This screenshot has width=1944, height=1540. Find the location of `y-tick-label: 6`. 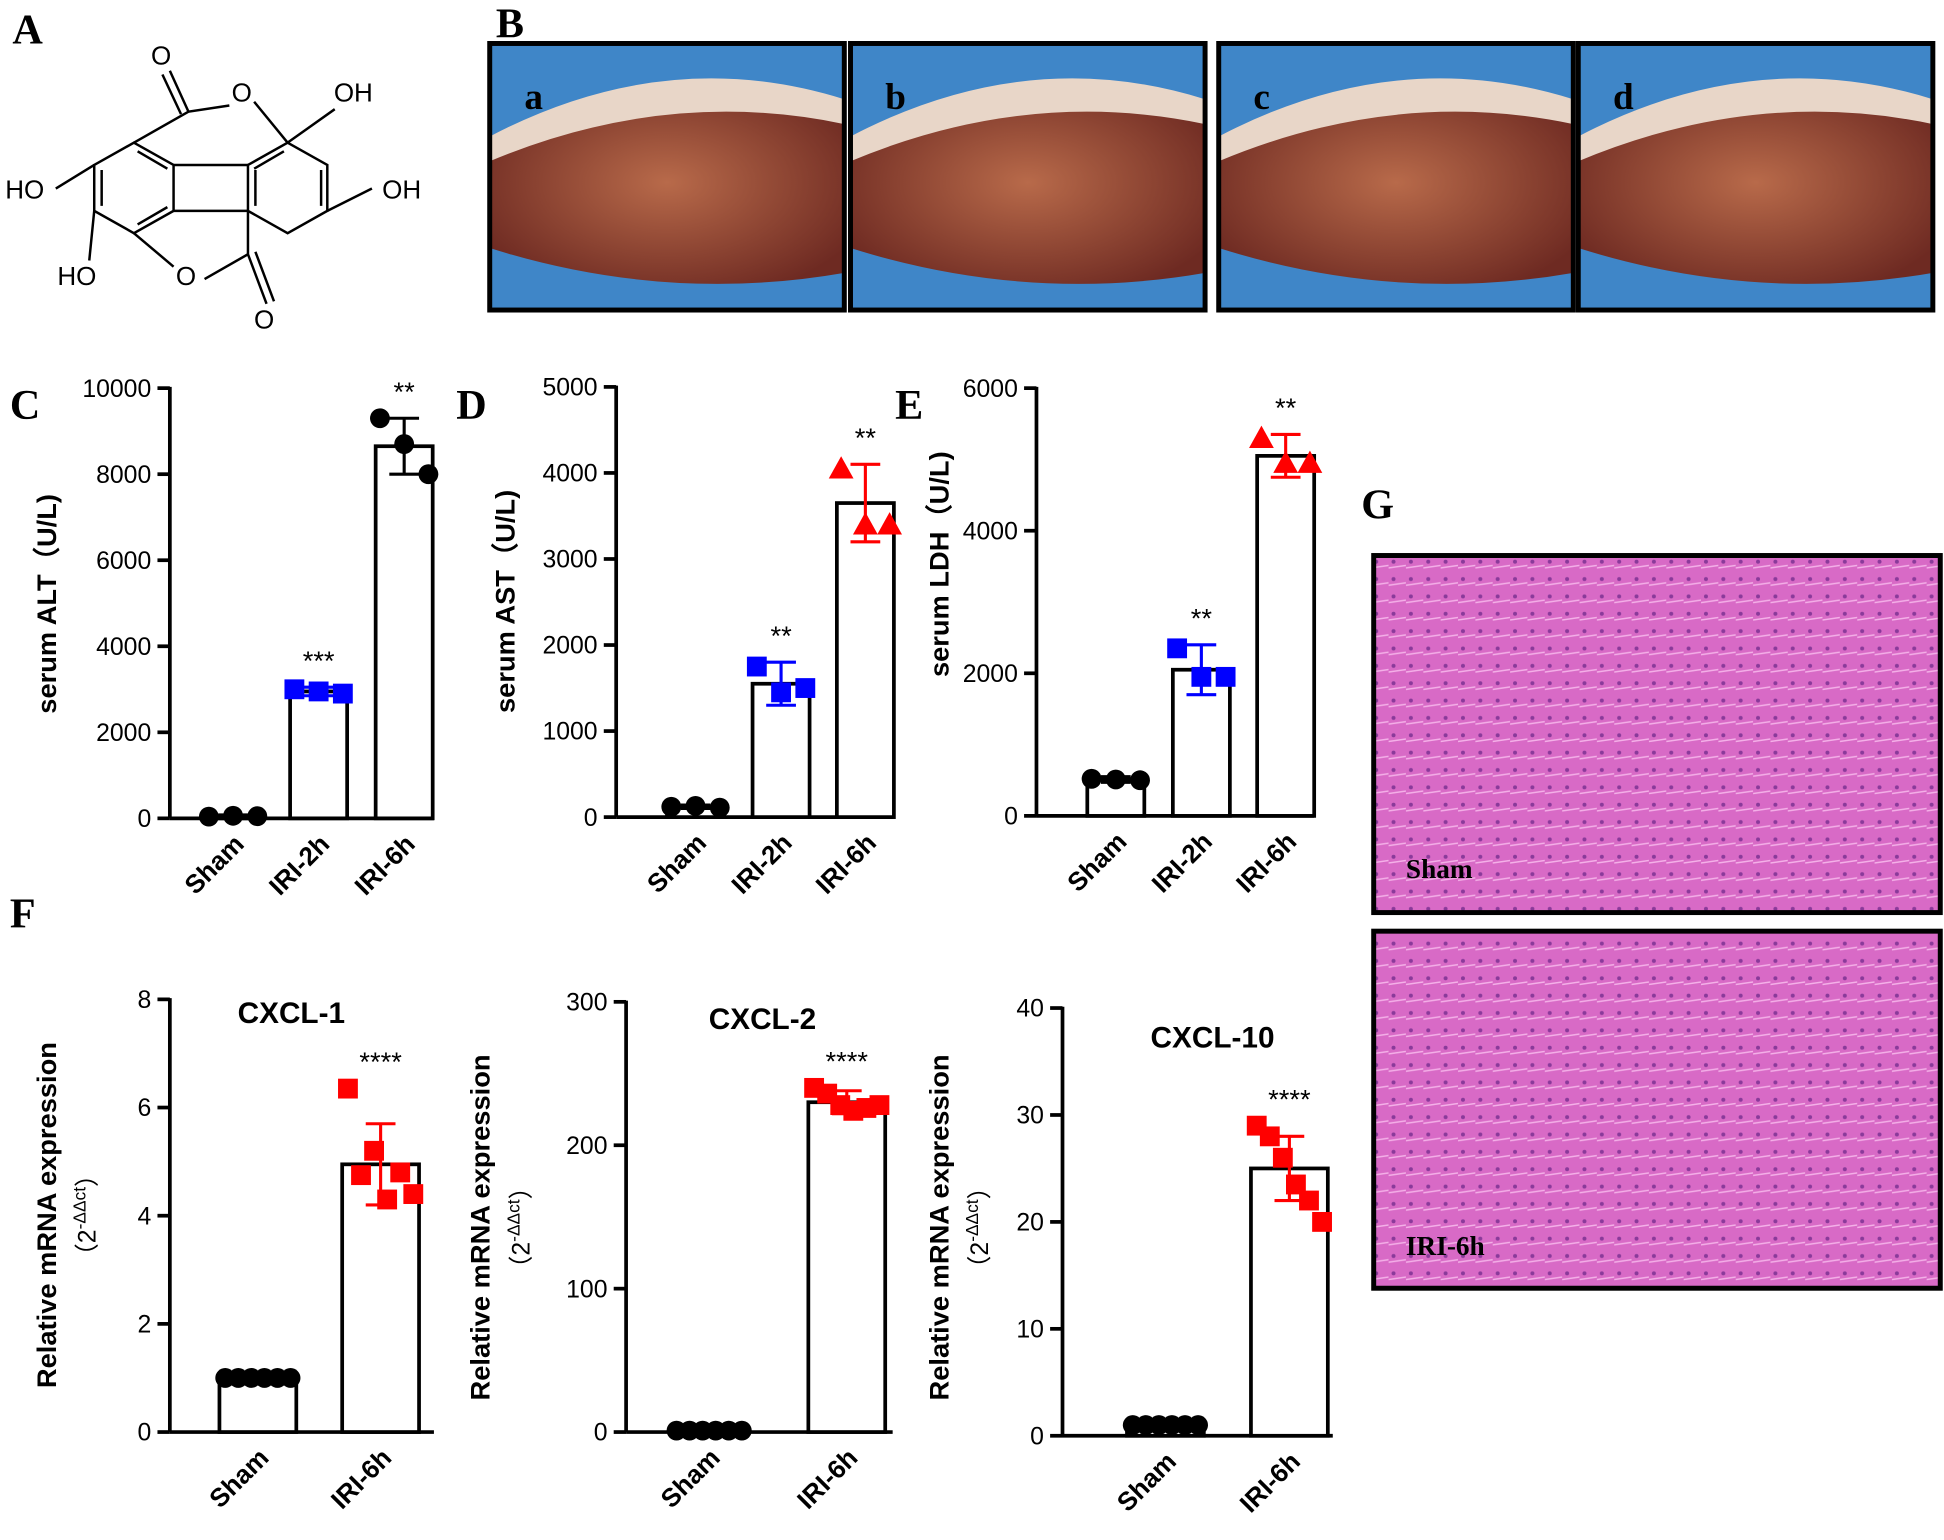

y-tick-label: 6 is located at coordinates (144, 1108).